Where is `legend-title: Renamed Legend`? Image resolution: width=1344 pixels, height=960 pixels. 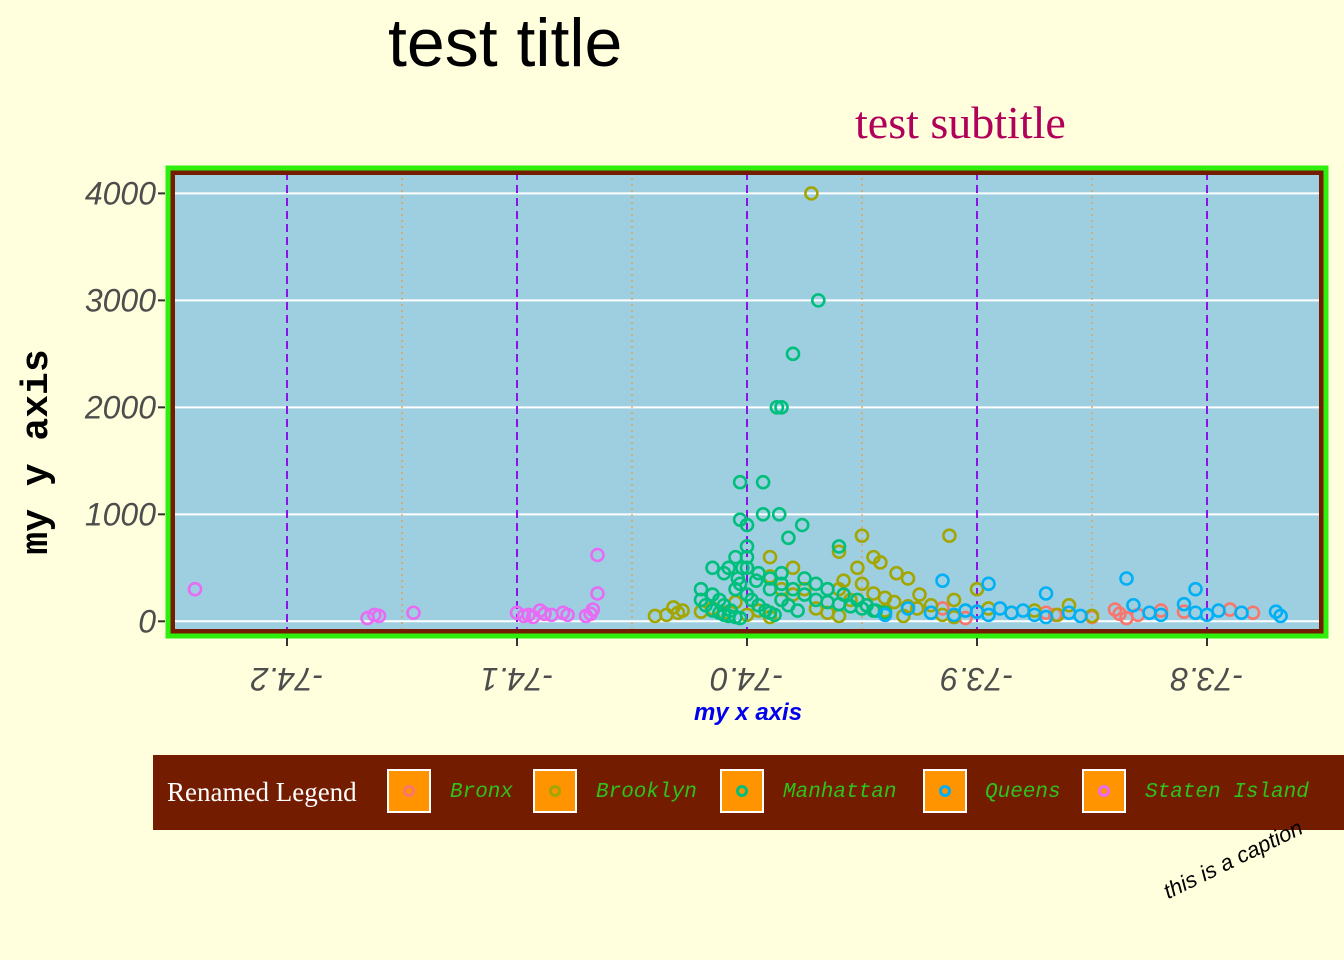
legend-title: Renamed Legend is located at coordinates (262, 792).